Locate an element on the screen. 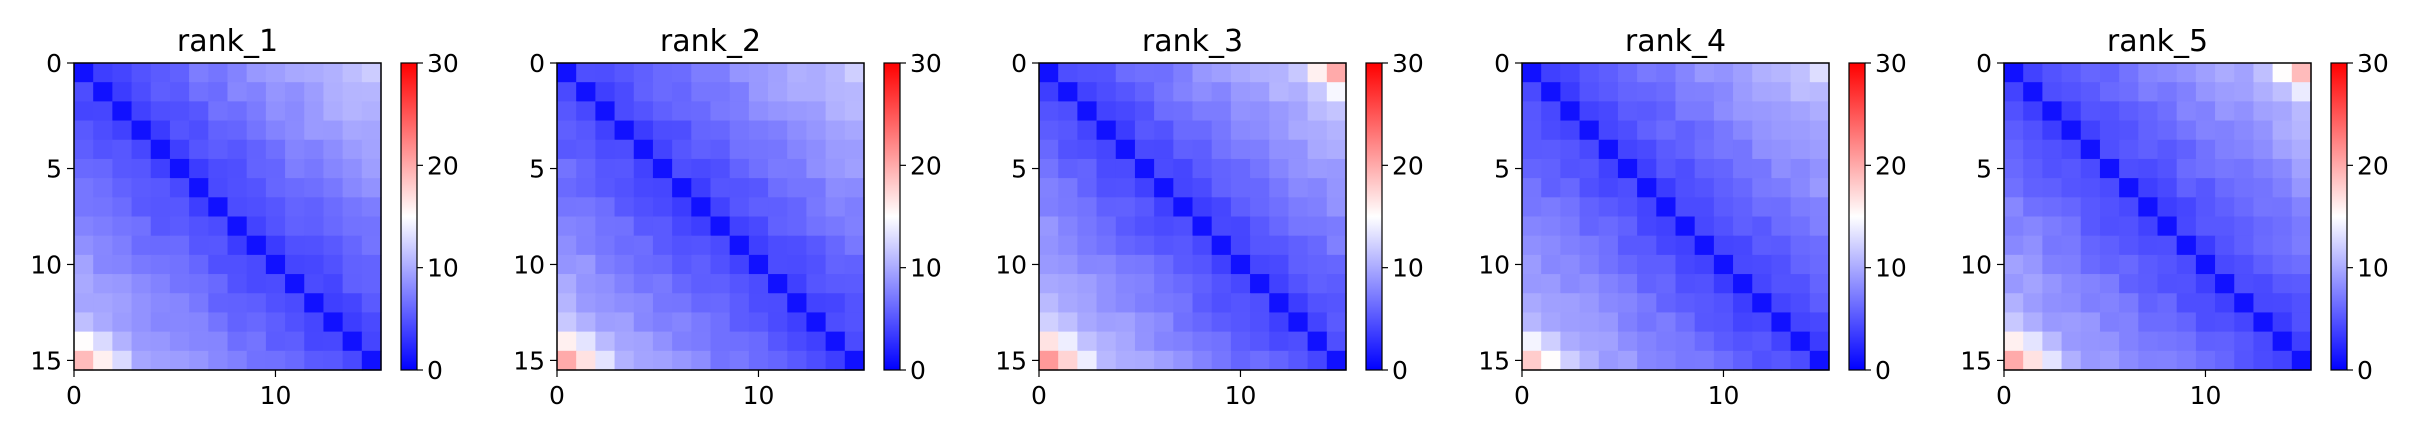 The image size is (2417, 443). colorbar is located at coordinates (1374, 216).